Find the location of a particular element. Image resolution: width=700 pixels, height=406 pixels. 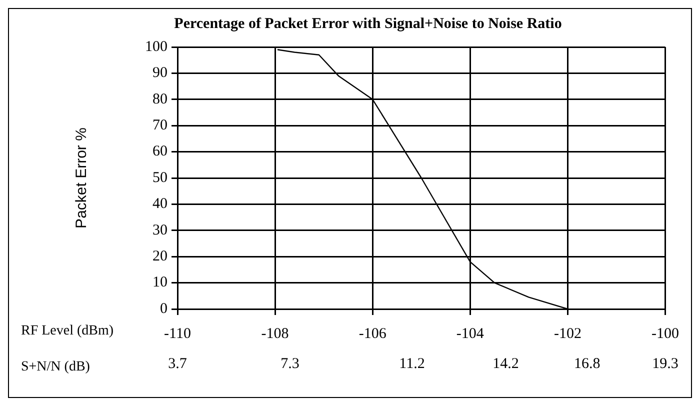

x2-axis-title: S+N/N (dB) is located at coordinates (55, 367).